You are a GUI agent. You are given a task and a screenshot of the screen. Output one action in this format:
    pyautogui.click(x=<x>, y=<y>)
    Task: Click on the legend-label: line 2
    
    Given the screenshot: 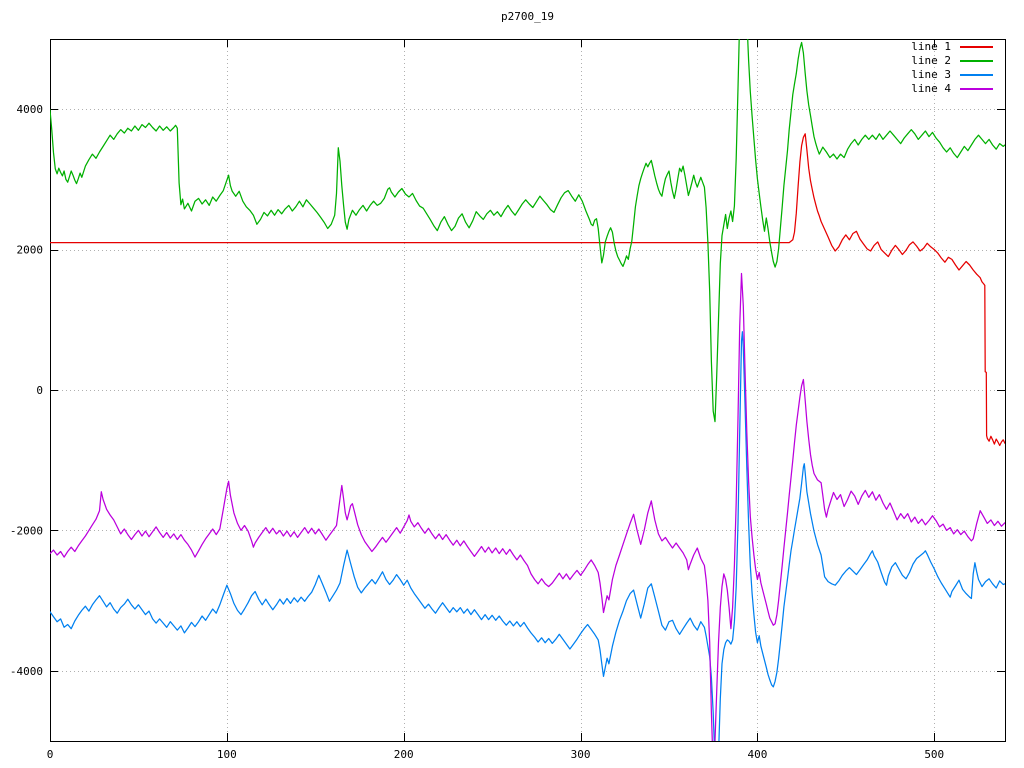 What is the action you would take?
    pyautogui.click(x=931, y=60)
    